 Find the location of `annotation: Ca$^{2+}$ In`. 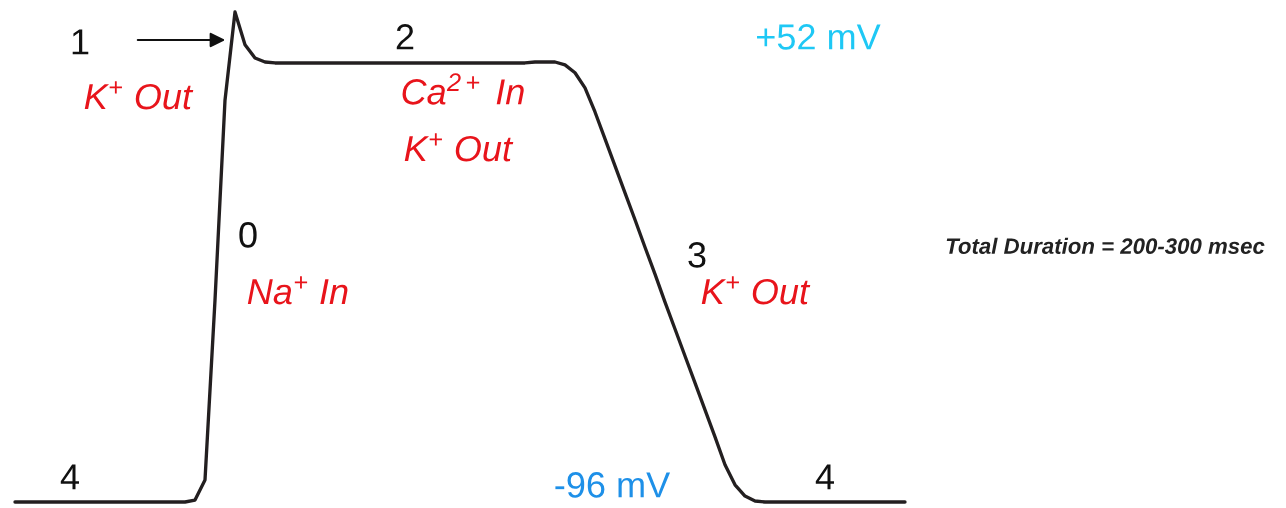

annotation: Ca$^{2+}$ In is located at coordinates (463, 89).